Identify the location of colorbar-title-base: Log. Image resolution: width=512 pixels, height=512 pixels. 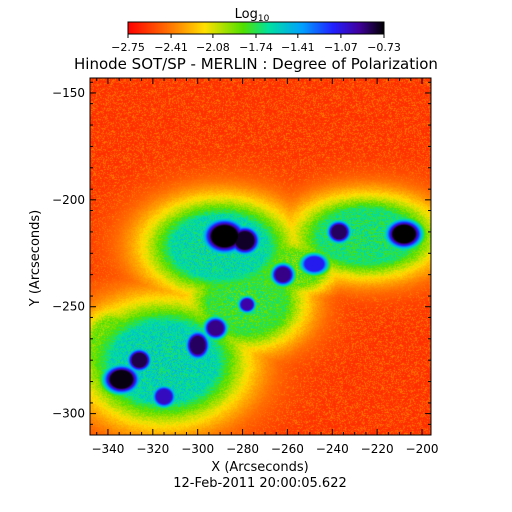
(246, 14).